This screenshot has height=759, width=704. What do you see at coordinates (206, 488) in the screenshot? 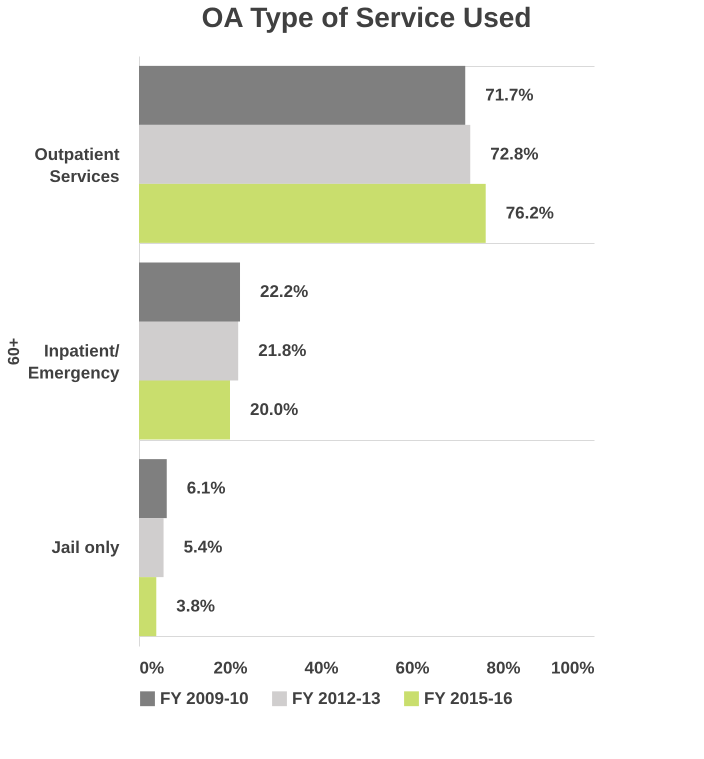
I see `data-label: 6.1%` at bounding box center [206, 488].